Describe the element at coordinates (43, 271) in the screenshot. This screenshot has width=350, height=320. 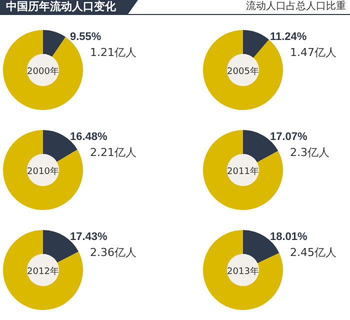
I see `text: 2012年` at that location.